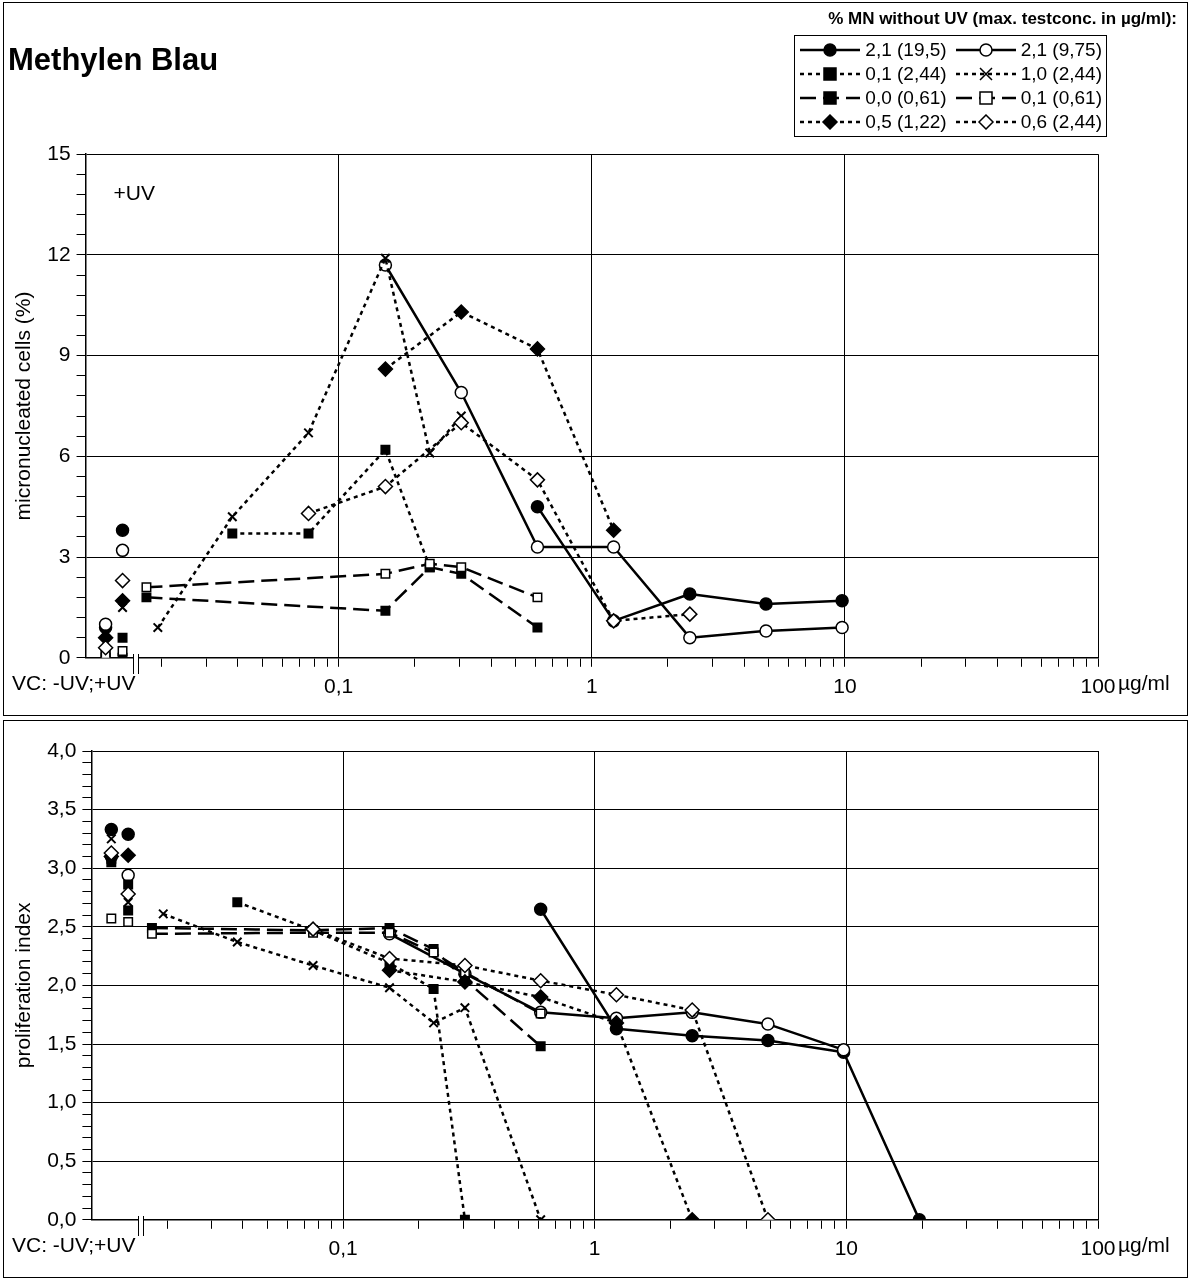  Describe the element at coordinates (62, 1218) in the screenshot. I see `y-tick-label: 0,0` at that location.